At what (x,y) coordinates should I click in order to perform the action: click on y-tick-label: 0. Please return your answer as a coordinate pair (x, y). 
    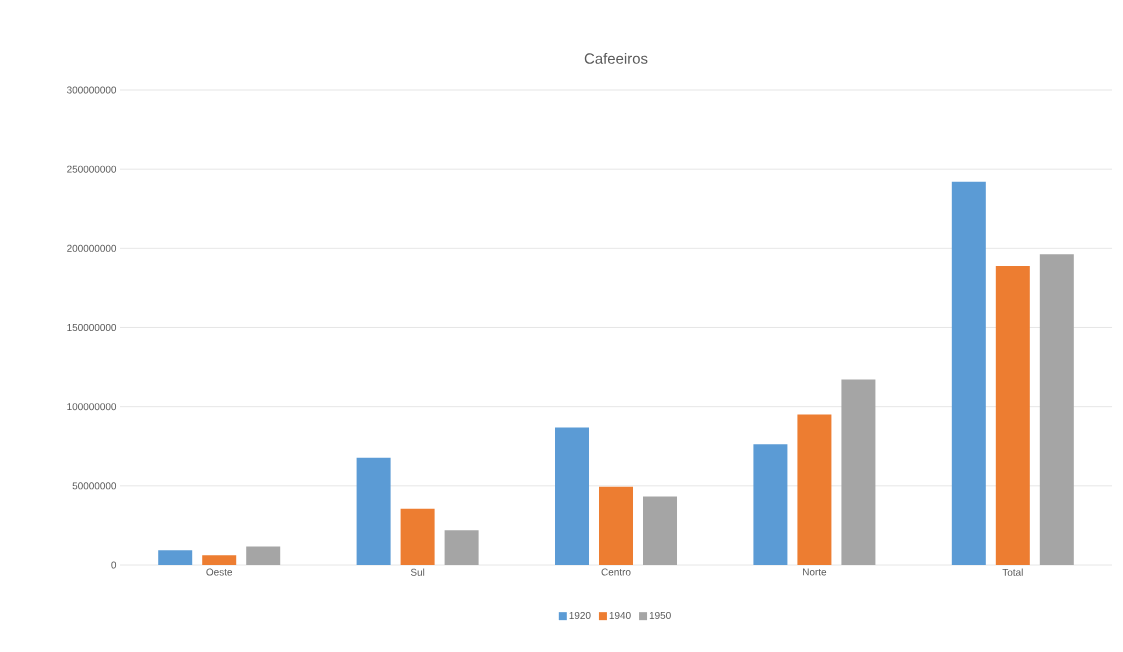
    Looking at the image, I should click on (114, 565).